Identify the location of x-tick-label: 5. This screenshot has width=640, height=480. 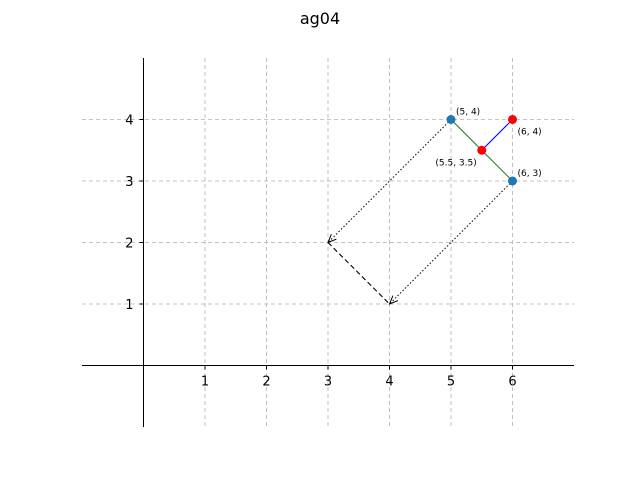
(451, 382).